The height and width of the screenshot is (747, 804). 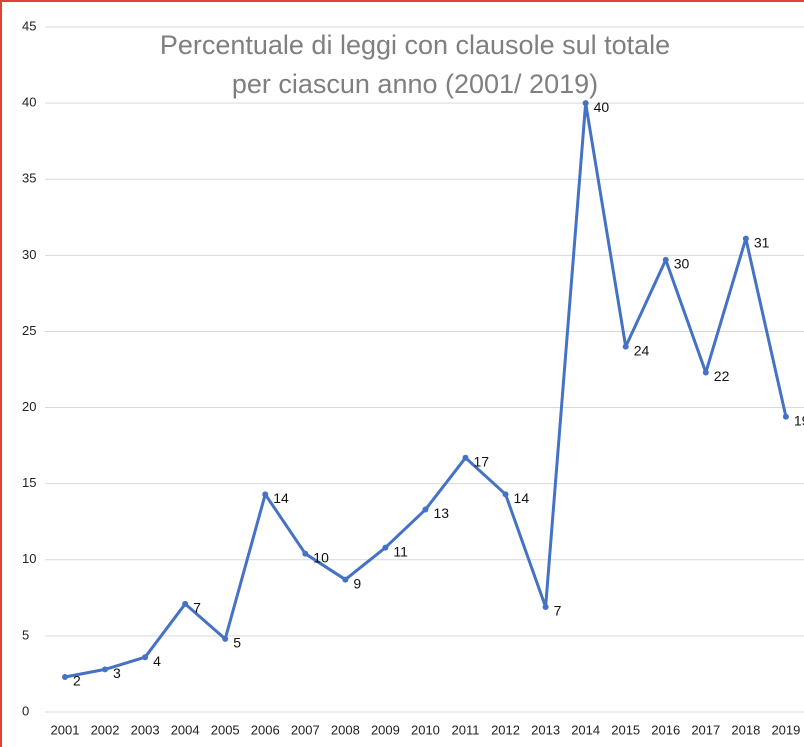 What do you see at coordinates (545, 729) in the screenshot?
I see `x-tick-label: 2013` at bounding box center [545, 729].